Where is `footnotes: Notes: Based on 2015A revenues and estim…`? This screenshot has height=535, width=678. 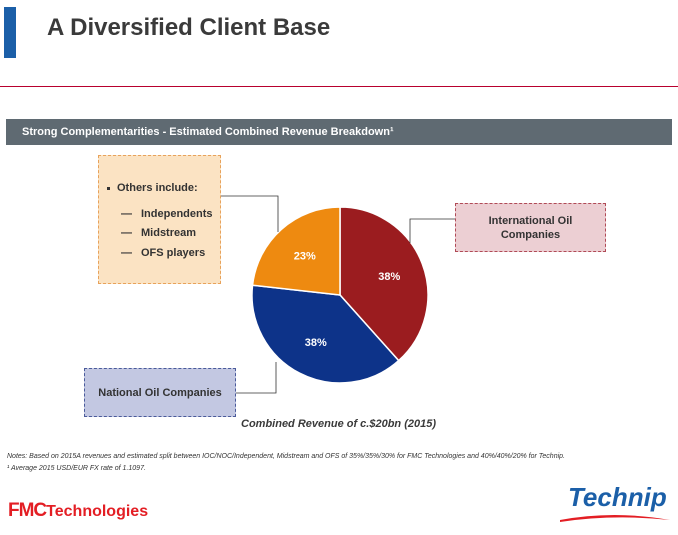 footnotes: Notes: Based on 2015A revenues and estim… is located at coordinates (286, 463).